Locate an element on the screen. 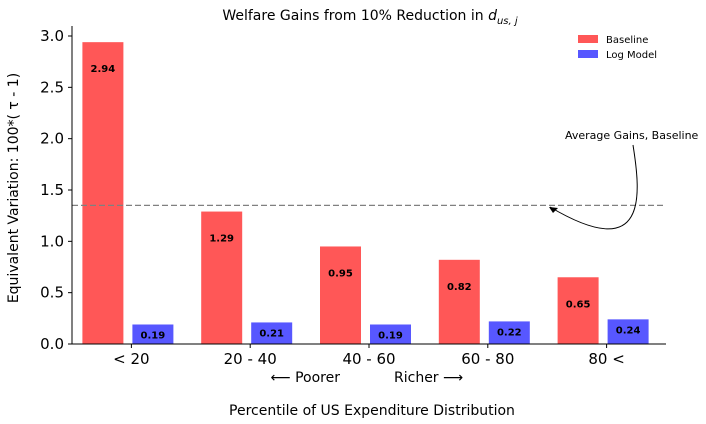 This screenshot has width=706, height=424. y-tick-label-0: 0.0 is located at coordinates (52, 344).